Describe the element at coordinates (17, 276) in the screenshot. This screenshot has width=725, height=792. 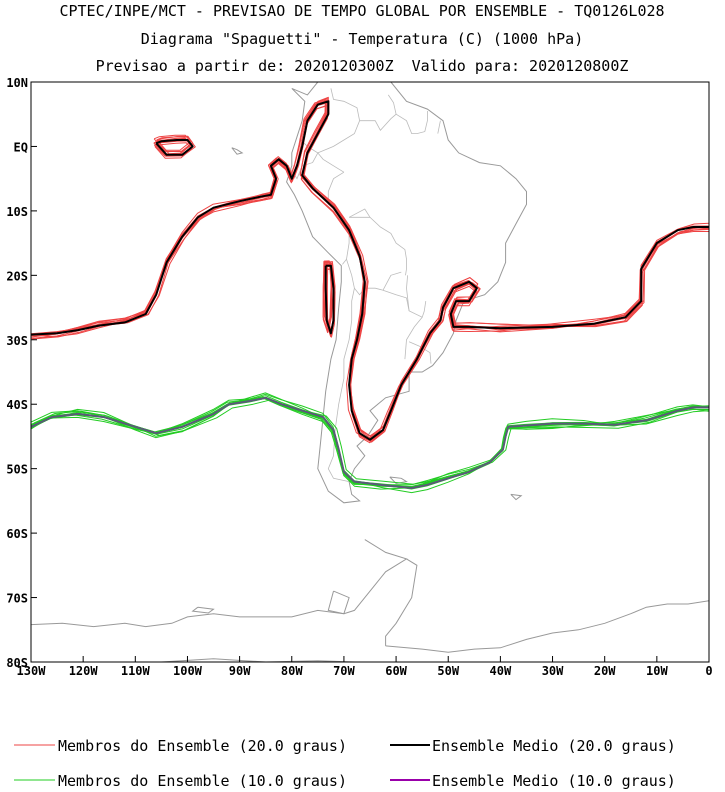
I see `y-tick-label: 20S` at that location.